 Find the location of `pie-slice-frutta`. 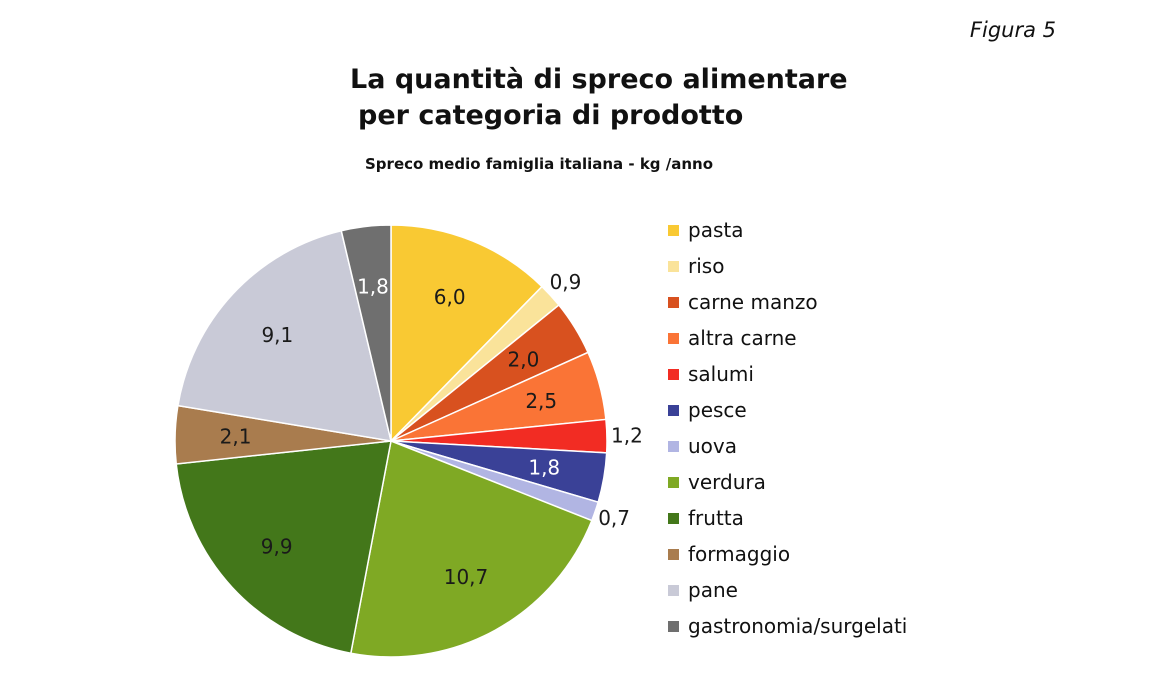

pie-slice-frutta is located at coordinates (283, 547).